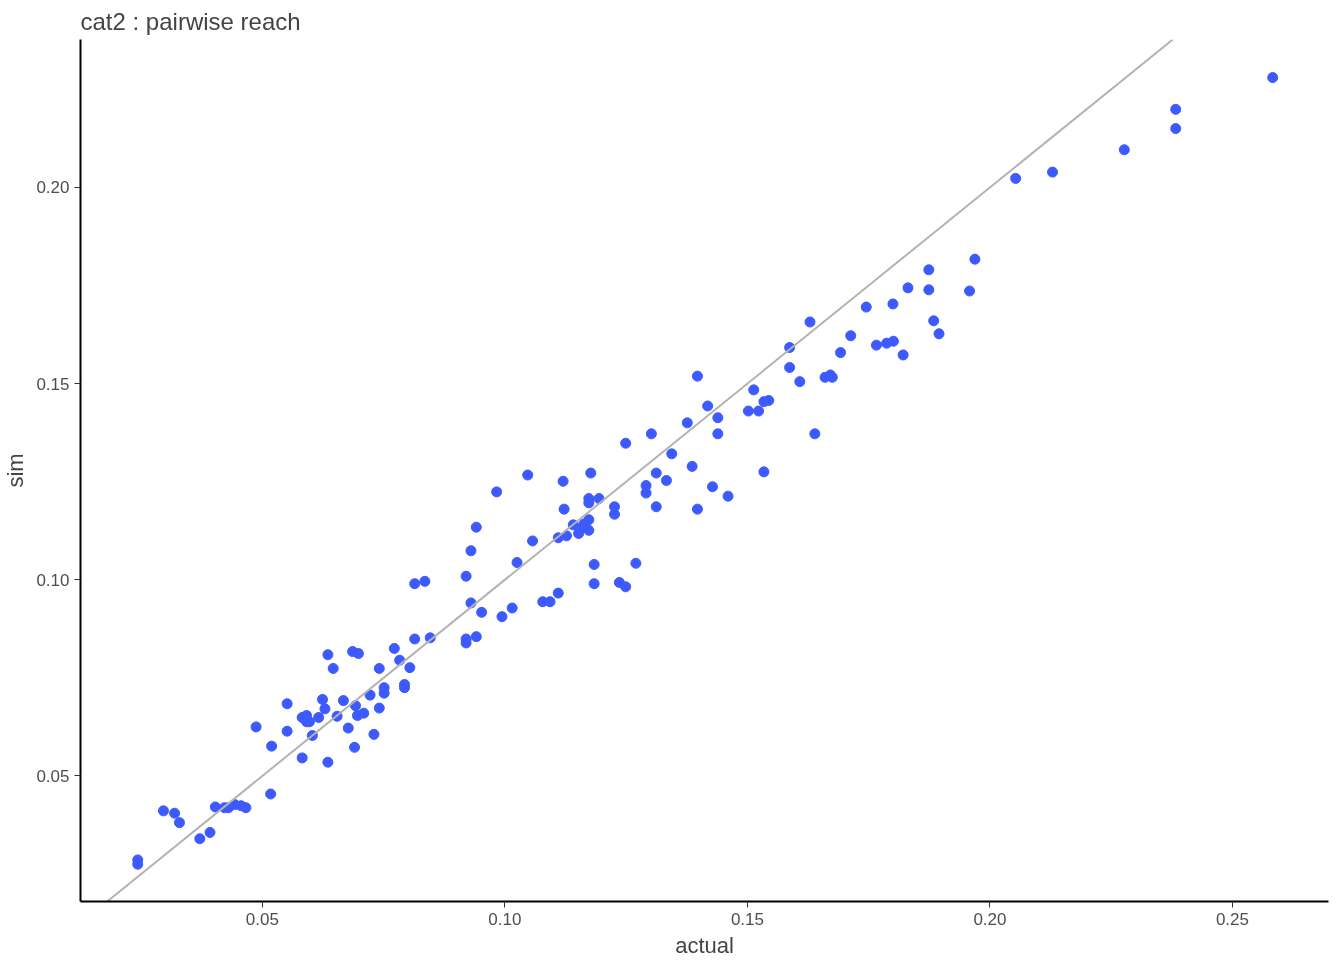  I want to click on x-tick-label: 0.05, so click(262, 919).